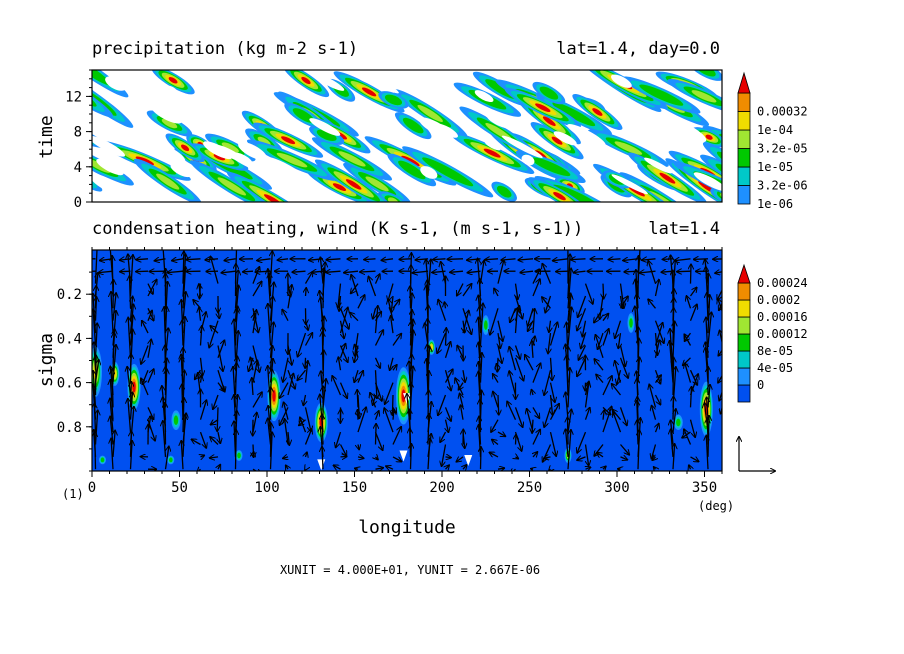  What do you see at coordinates (69, 339) in the screenshot?
I see `heating-y-tick-label: 0.4` at bounding box center [69, 339].